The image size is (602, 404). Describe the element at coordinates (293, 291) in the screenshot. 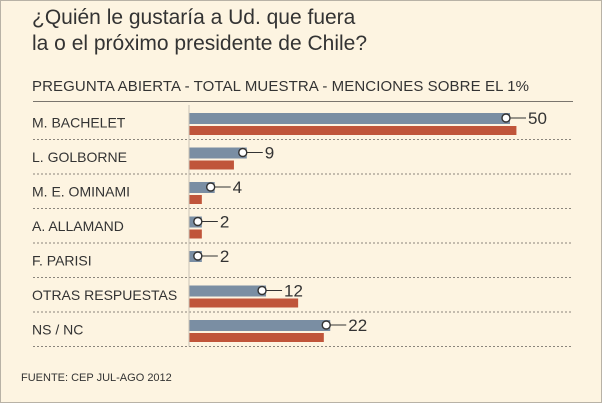

I see `value-label: 12` at that location.